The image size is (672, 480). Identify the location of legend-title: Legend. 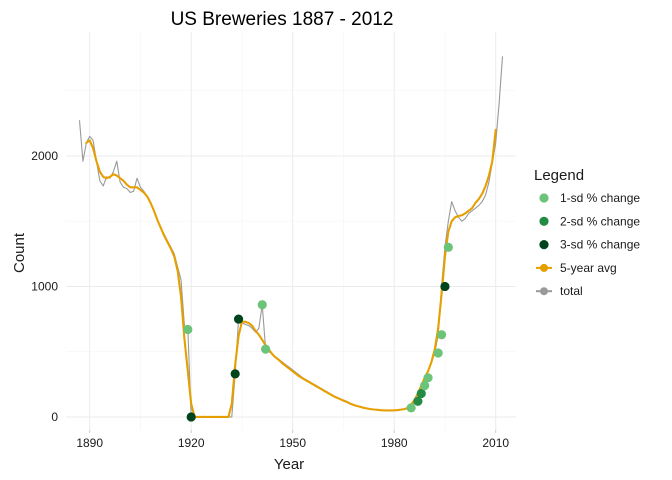
(559, 175).